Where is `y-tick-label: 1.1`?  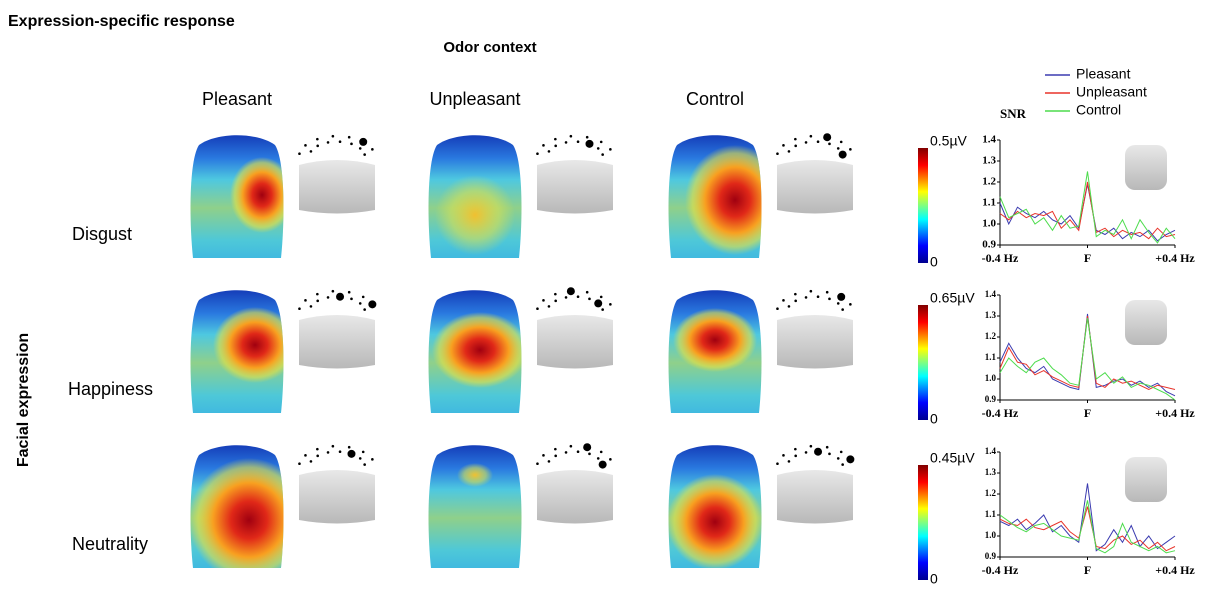
y-tick-label: 1.1 is located at coordinates (989, 203).